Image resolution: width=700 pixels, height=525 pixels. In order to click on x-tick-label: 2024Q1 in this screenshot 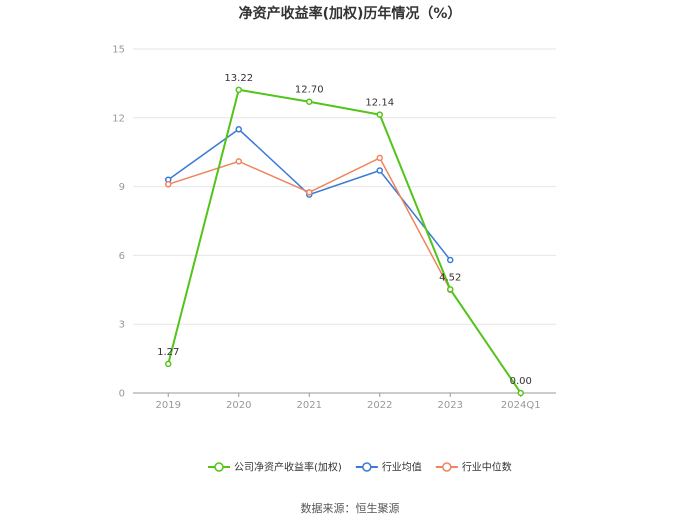, I will do `click(521, 405)`.